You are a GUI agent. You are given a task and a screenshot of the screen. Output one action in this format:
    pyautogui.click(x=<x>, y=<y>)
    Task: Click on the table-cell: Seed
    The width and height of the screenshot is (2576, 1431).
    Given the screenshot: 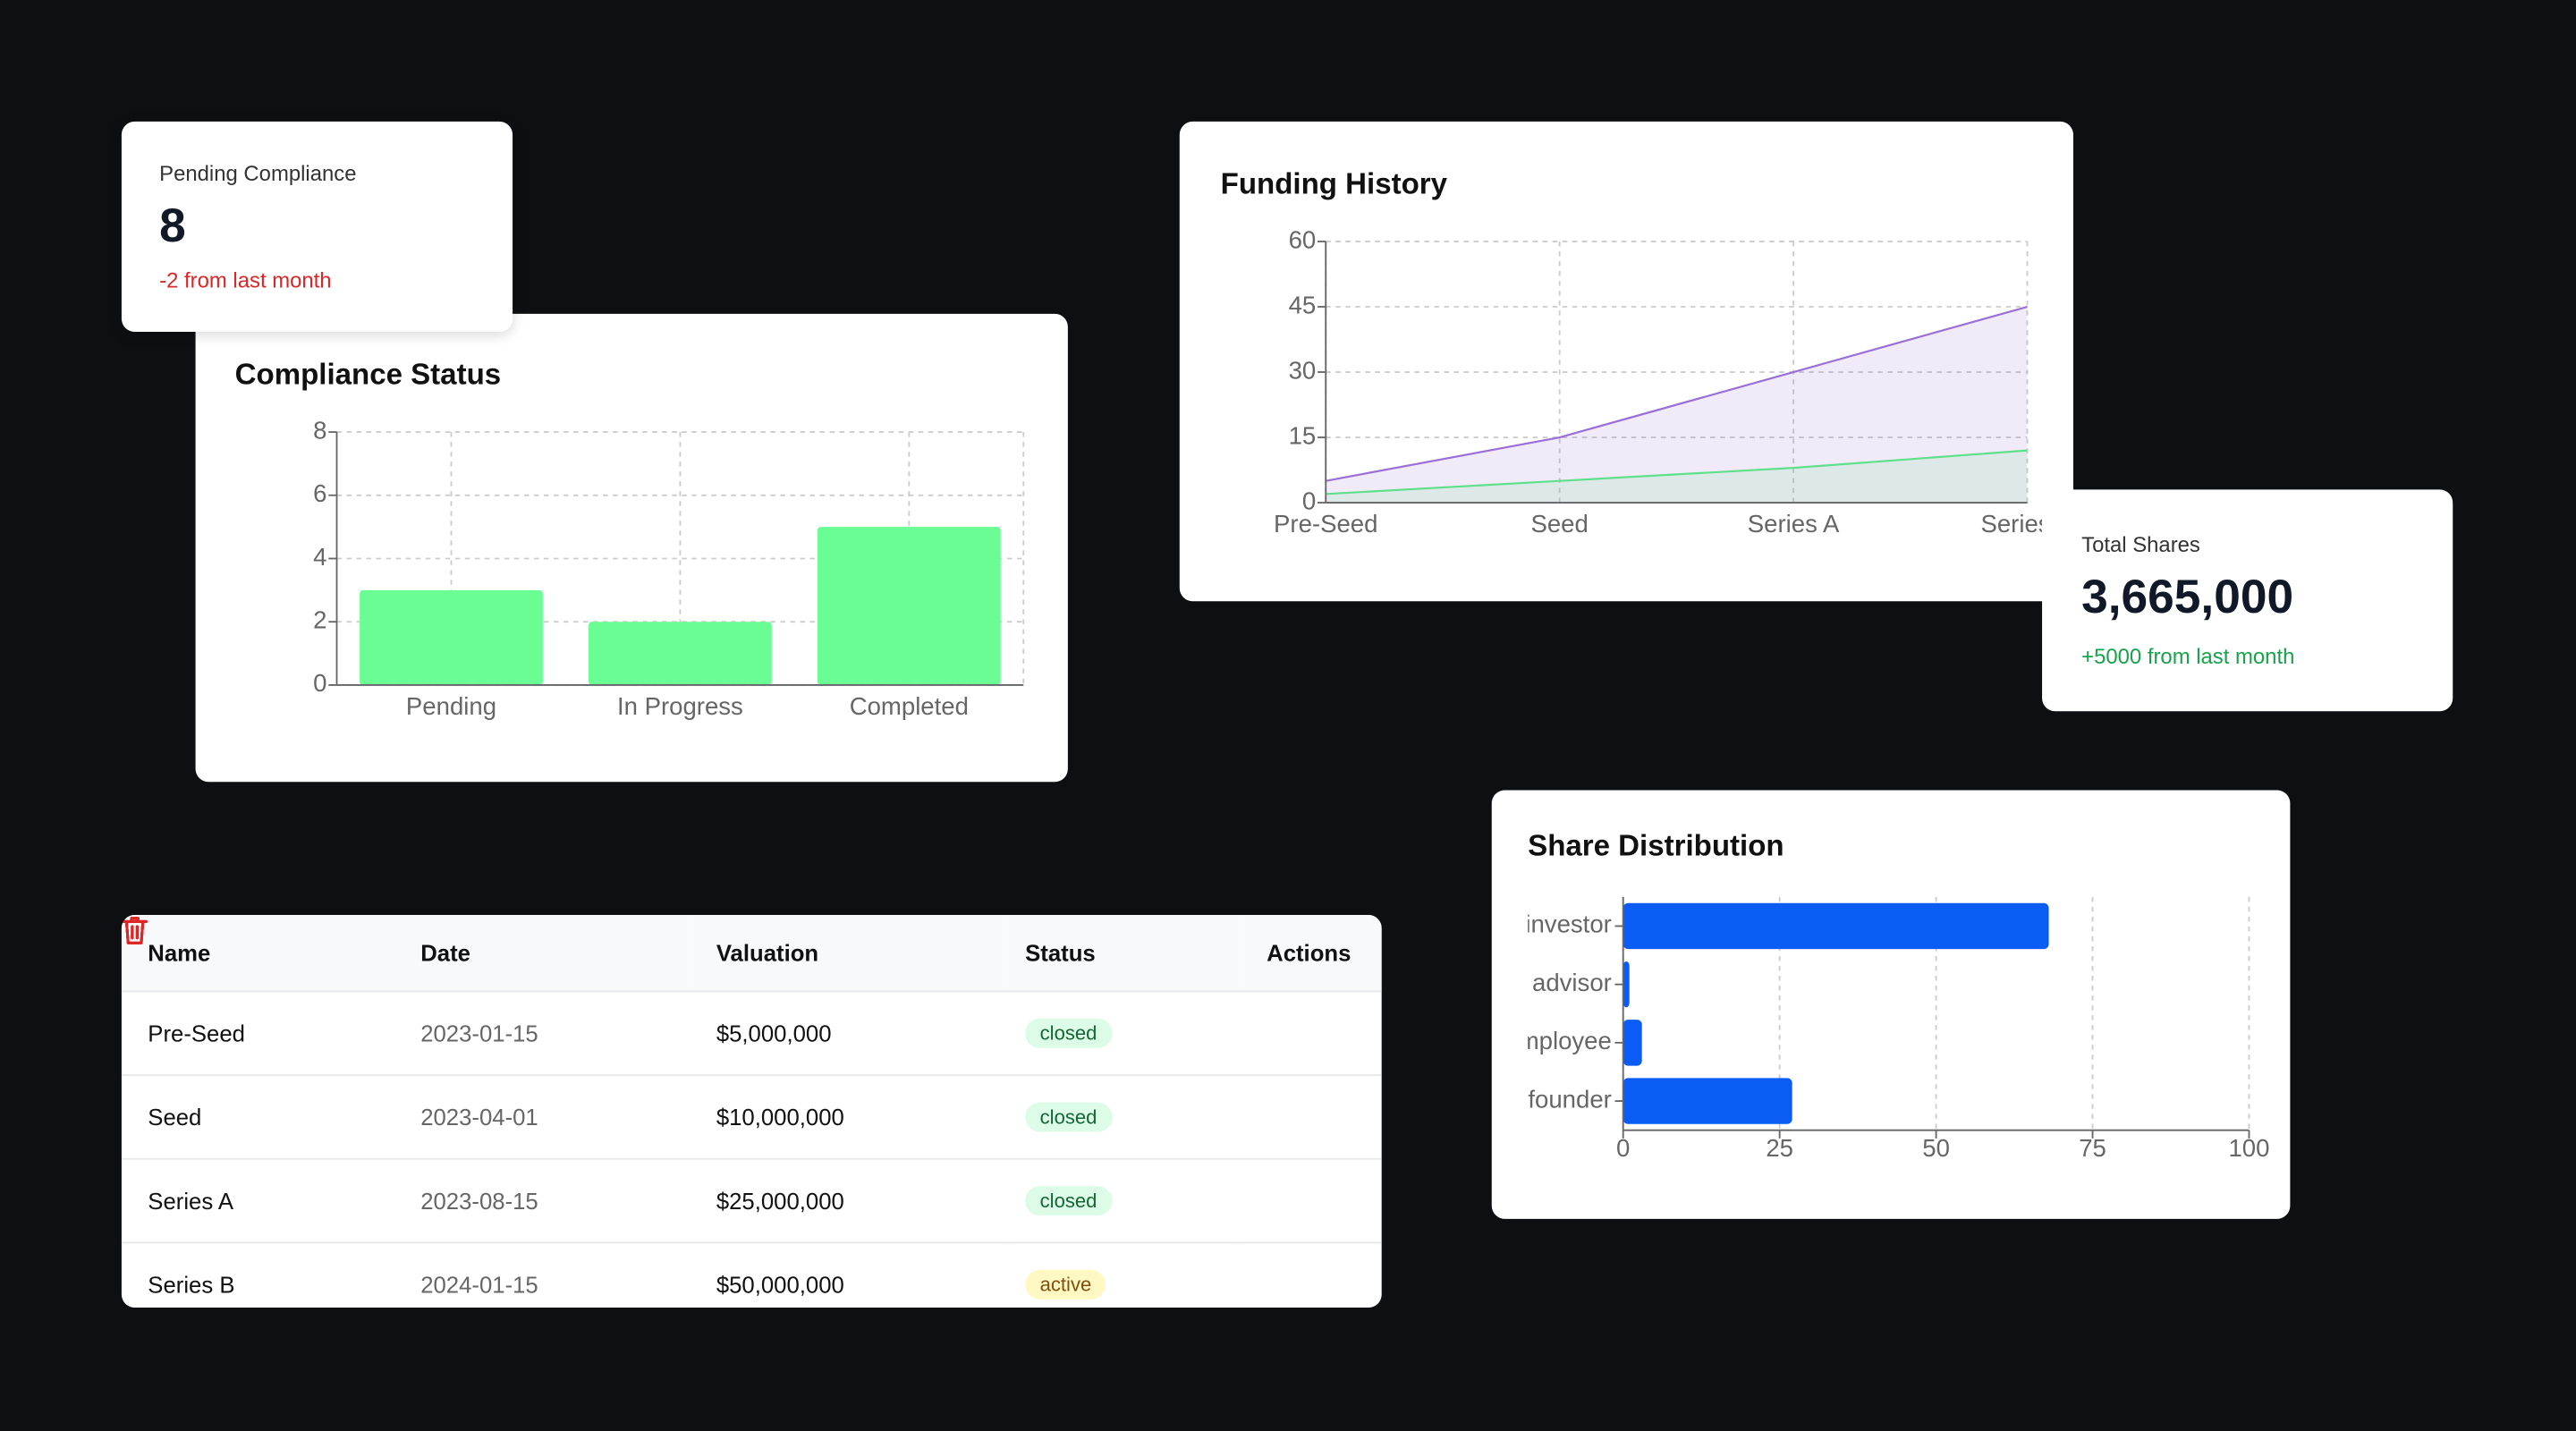 What is the action you would take?
    pyautogui.click(x=259, y=1118)
    